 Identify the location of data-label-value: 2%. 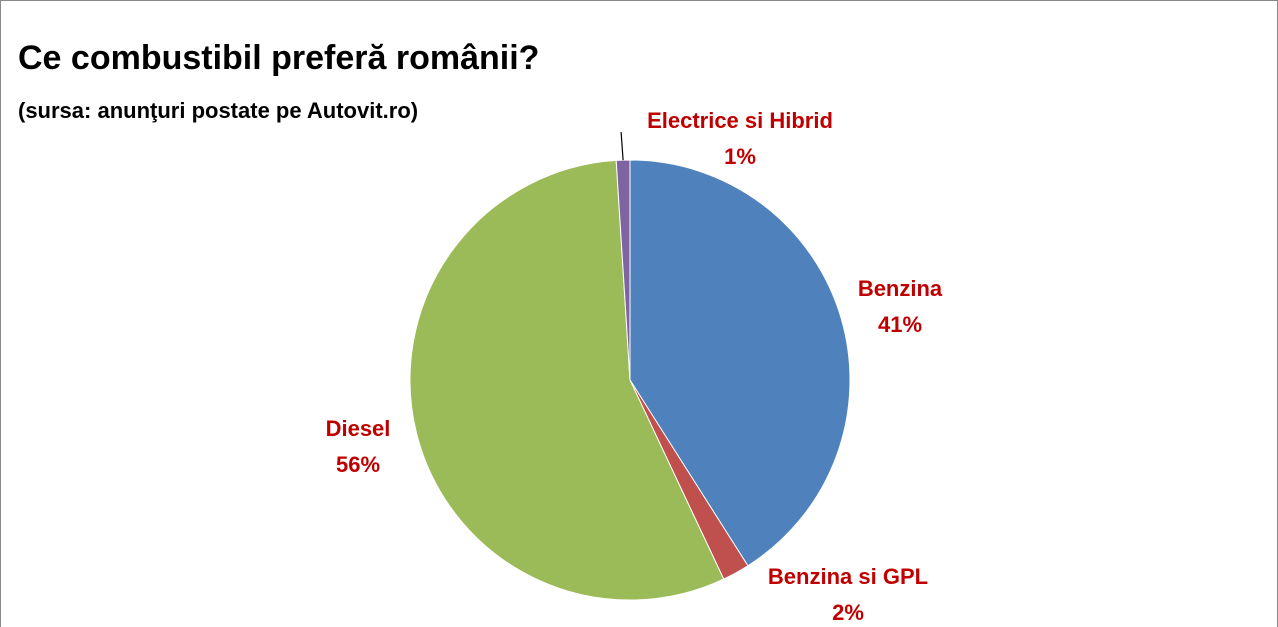
(848, 612).